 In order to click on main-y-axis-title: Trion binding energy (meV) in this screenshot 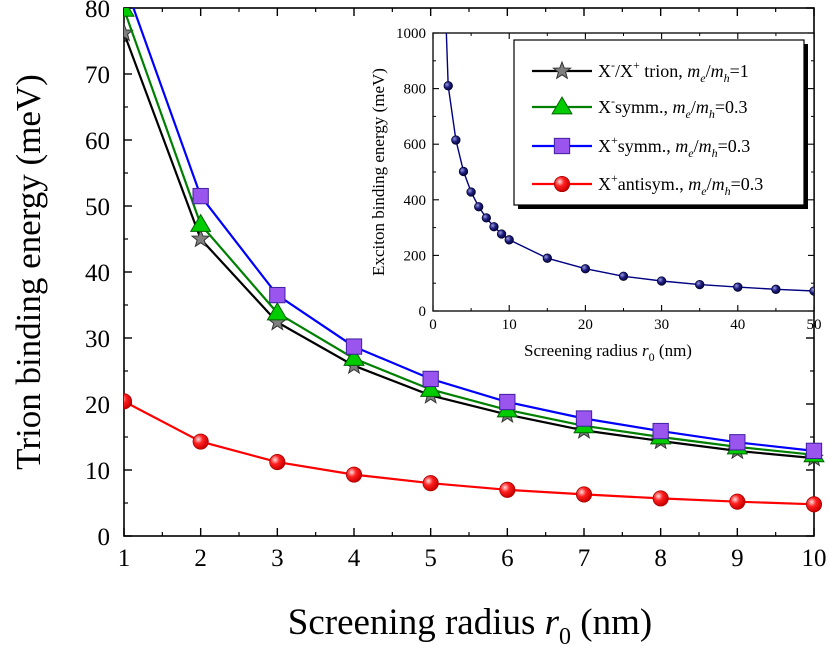, I will do `click(28, 272)`.